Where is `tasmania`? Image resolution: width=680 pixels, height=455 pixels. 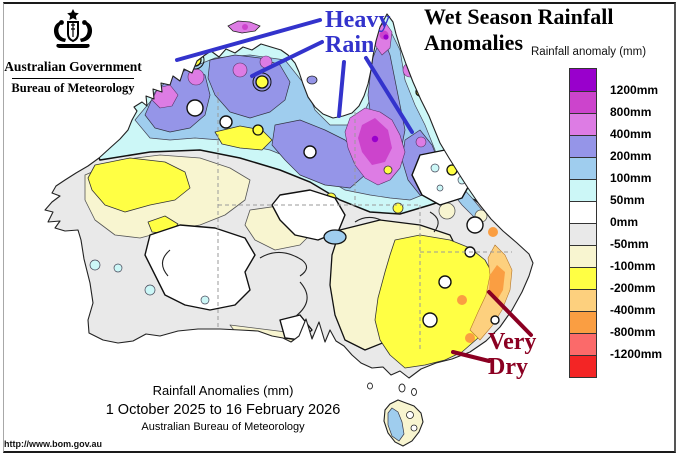 tasmania is located at coordinates (403, 423).